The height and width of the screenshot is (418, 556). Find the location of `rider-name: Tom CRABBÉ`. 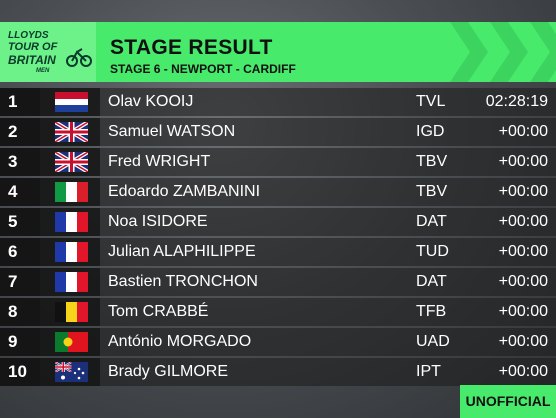

rider-name: Tom CRABBÉ is located at coordinates (158, 311).